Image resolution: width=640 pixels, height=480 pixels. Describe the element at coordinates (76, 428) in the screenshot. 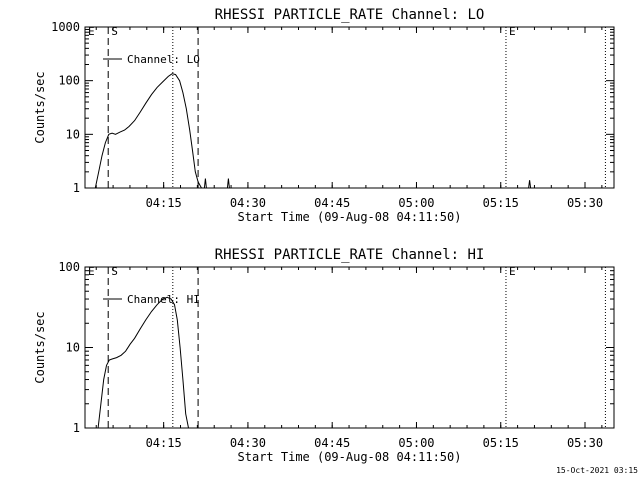

I see `panel-2-y-tick-label: 1` at that location.